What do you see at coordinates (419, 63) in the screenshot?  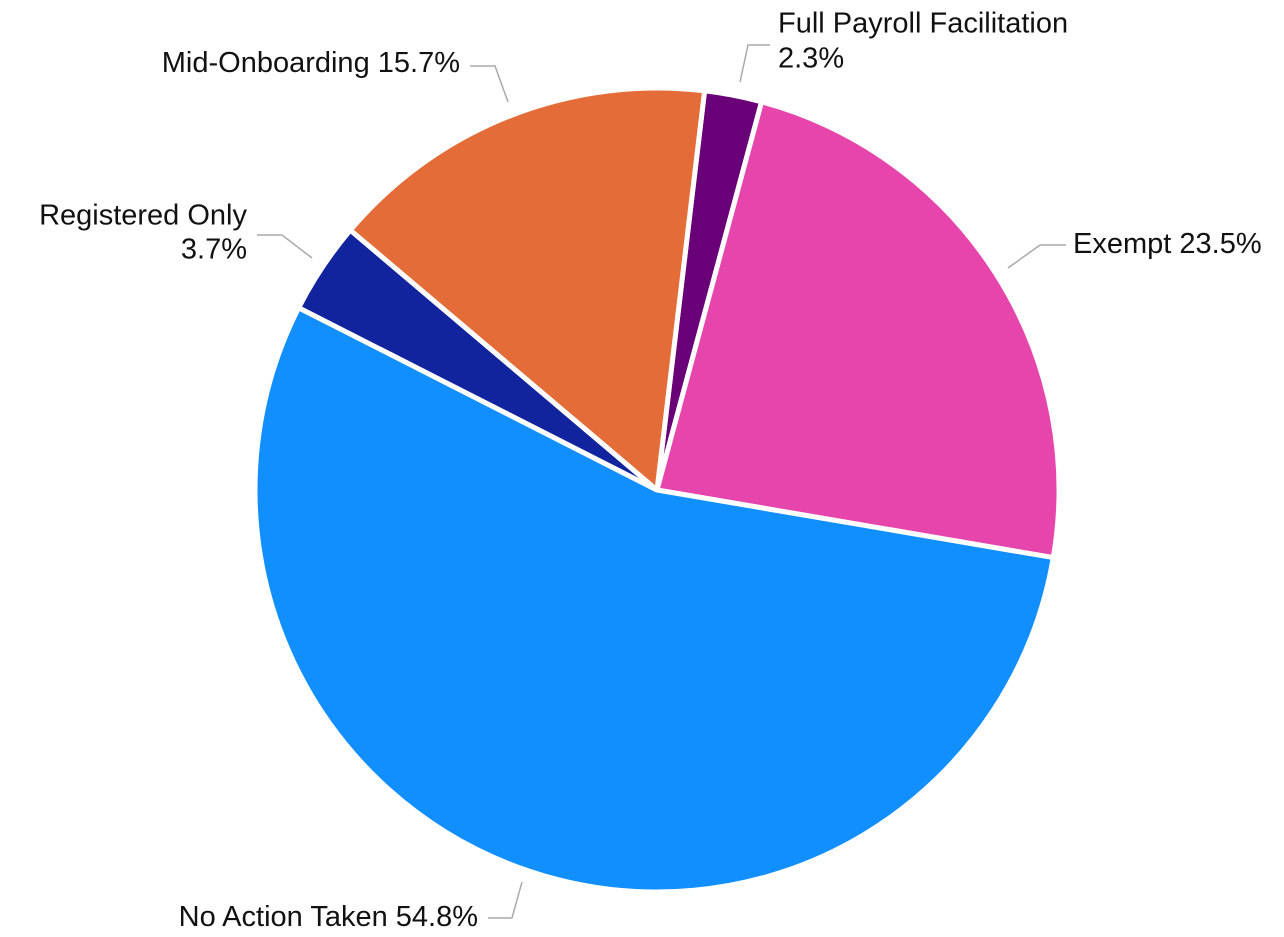 I see `slice-value: 15.7%` at bounding box center [419, 63].